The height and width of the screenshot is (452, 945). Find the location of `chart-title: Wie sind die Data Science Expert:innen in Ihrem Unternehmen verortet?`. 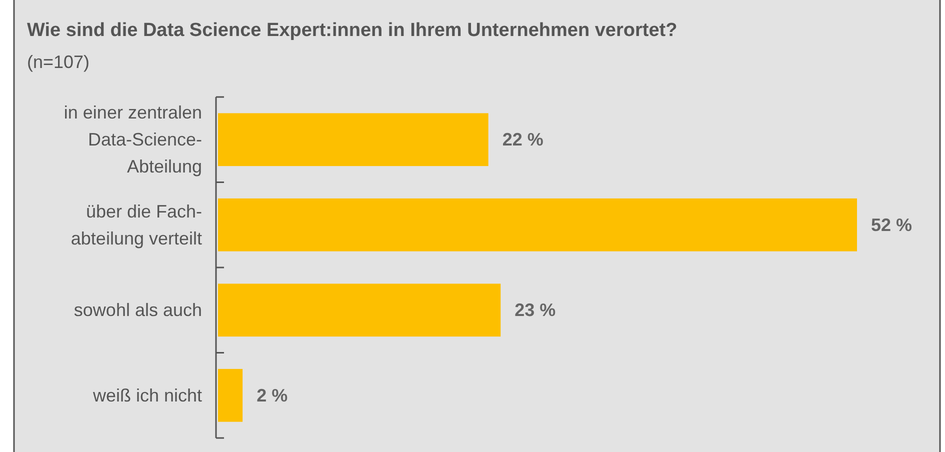

chart-title: Wie sind die Data Science Expert:innen in Ihrem Unternehmen verortet? is located at coordinates (352, 30).